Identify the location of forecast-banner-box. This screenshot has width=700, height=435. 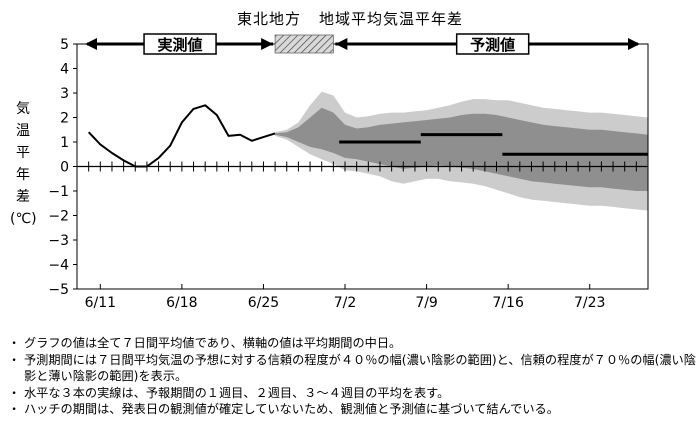
(492, 44).